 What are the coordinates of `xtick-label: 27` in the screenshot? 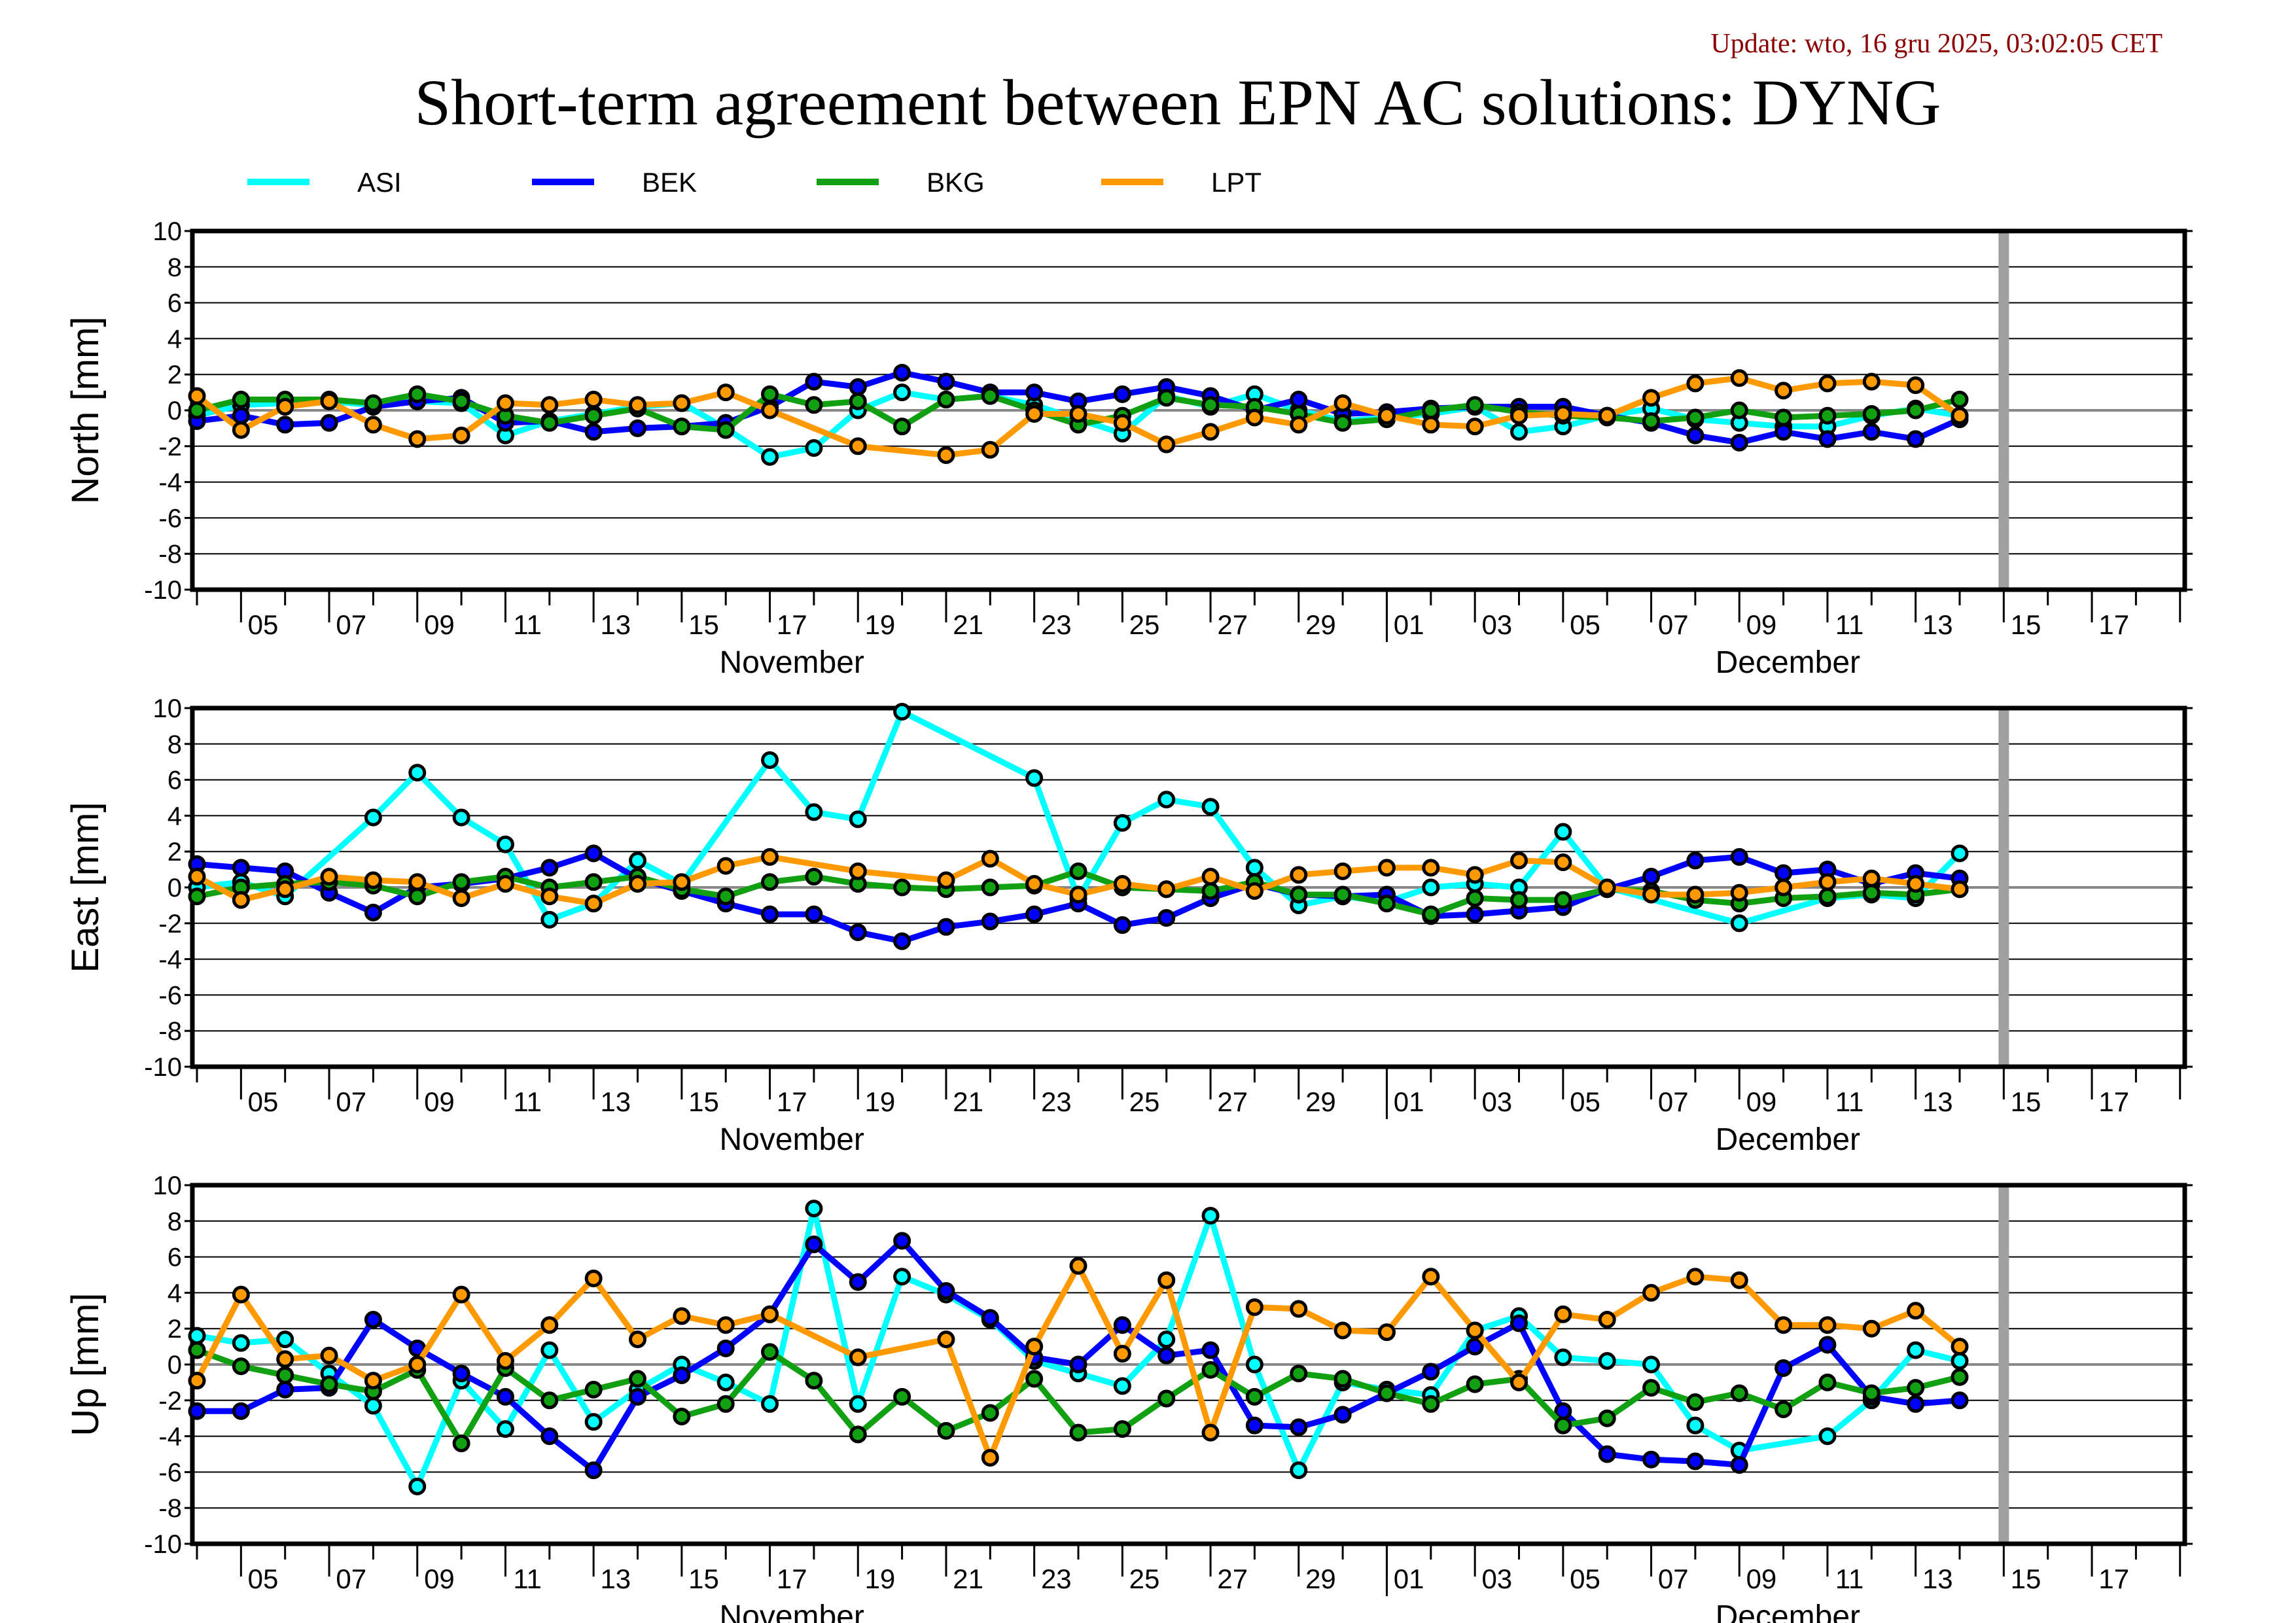 It's located at (1233, 1578).